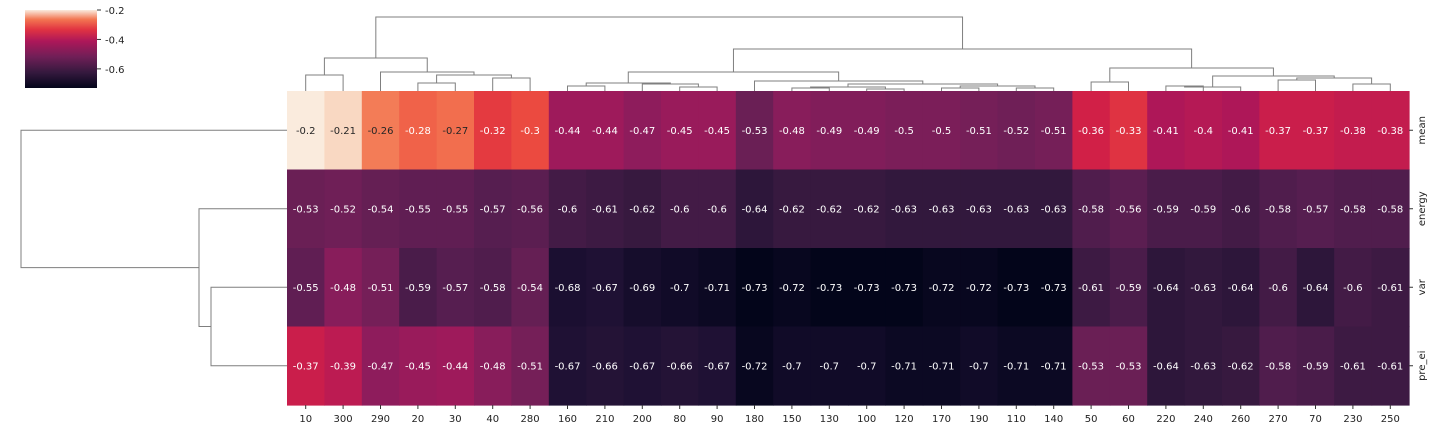 The width and height of the screenshot is (1432, 430). Describe the element at coordinates (717, 419) in the screenshot. I see `column-tick-label: 90` at that location.